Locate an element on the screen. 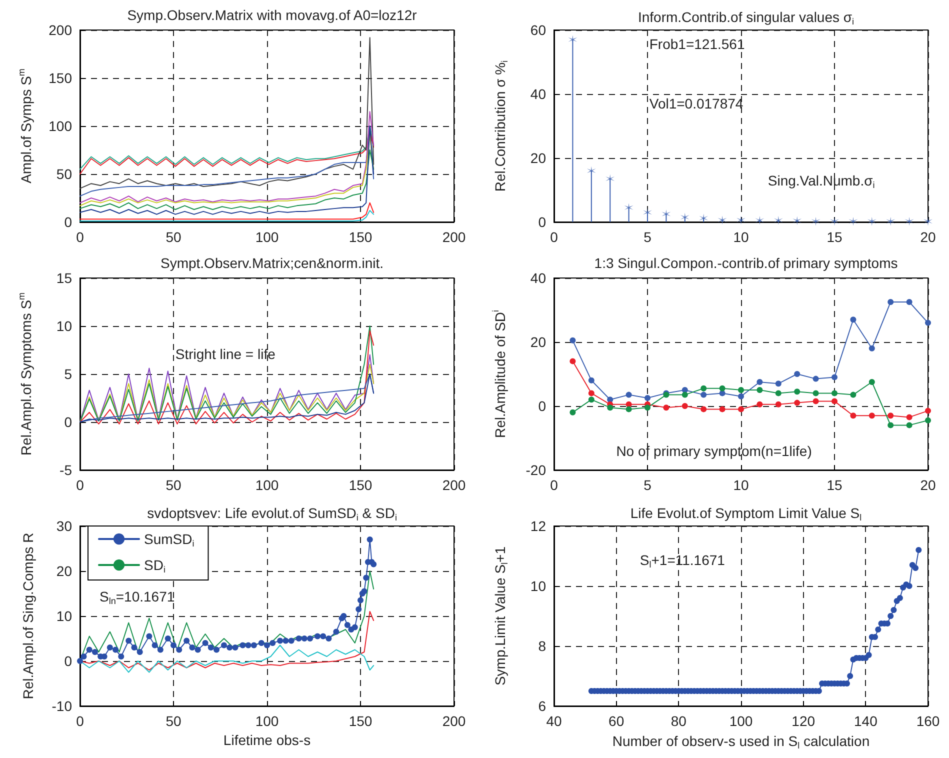  y-tick-label: 15 is located at coordinates (64, 278).